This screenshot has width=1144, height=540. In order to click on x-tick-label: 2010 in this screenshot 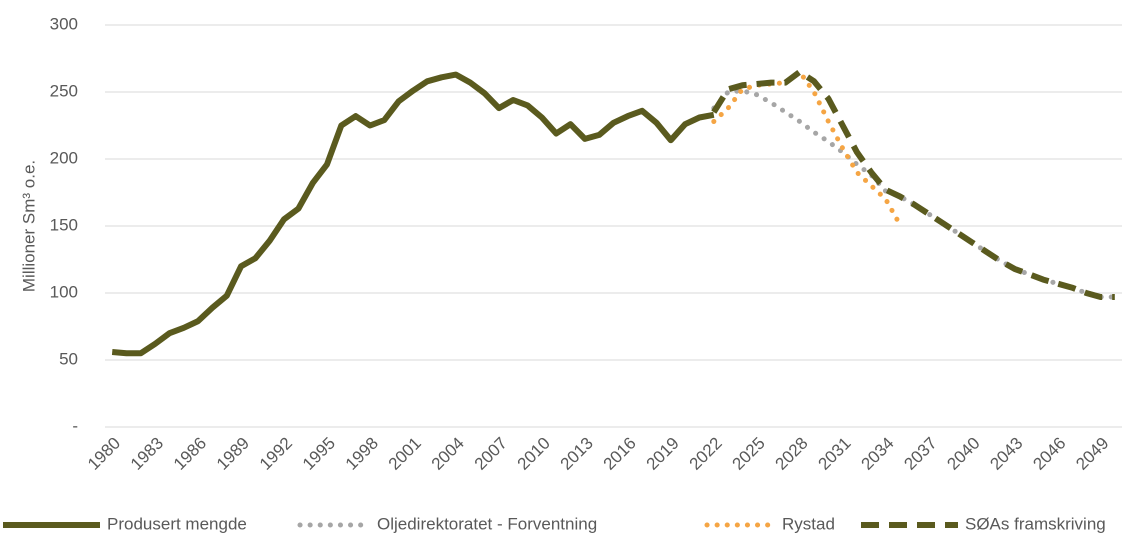, I will do `click(534, 454)`.